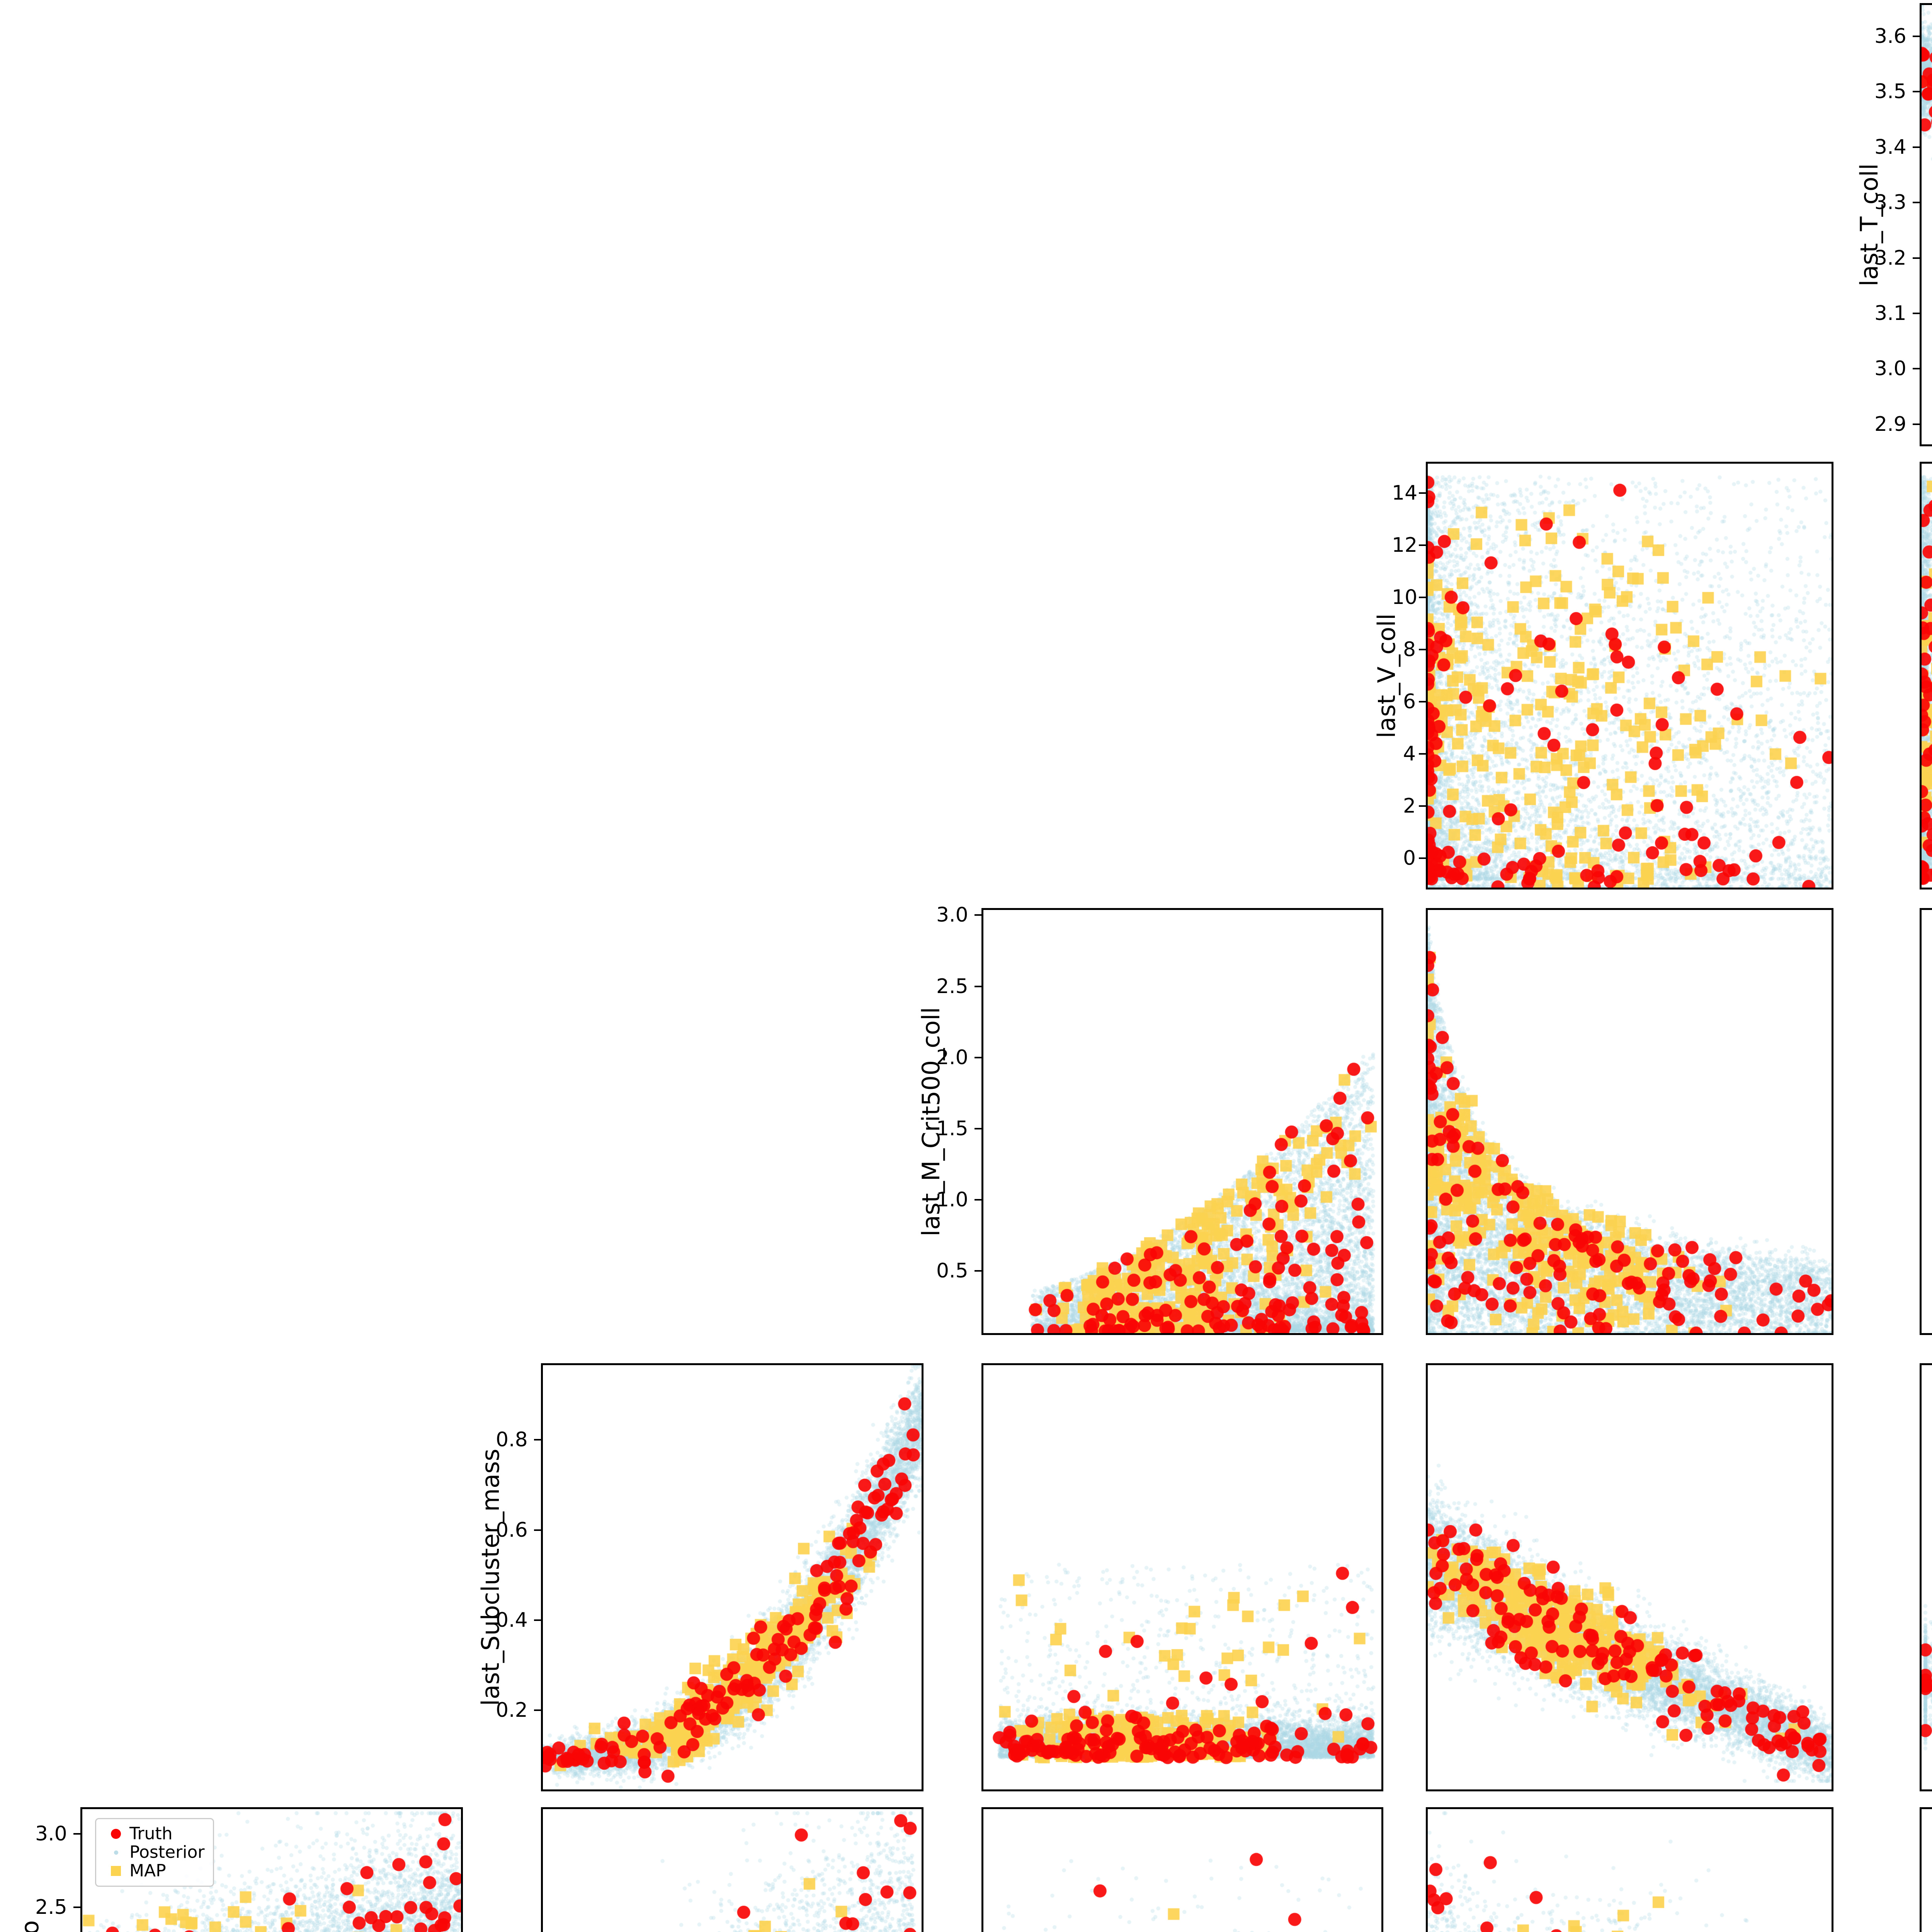  Describe the element at coordinates (952, 1057) in the screenshot. I see `y-tick-label: 2.0` at that location.